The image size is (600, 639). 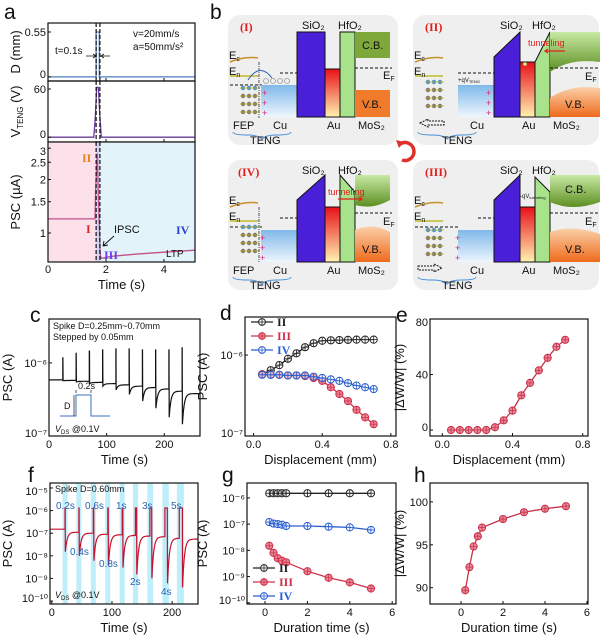 I want to click on y-tick-label: 60, so click(x=40, y=90).